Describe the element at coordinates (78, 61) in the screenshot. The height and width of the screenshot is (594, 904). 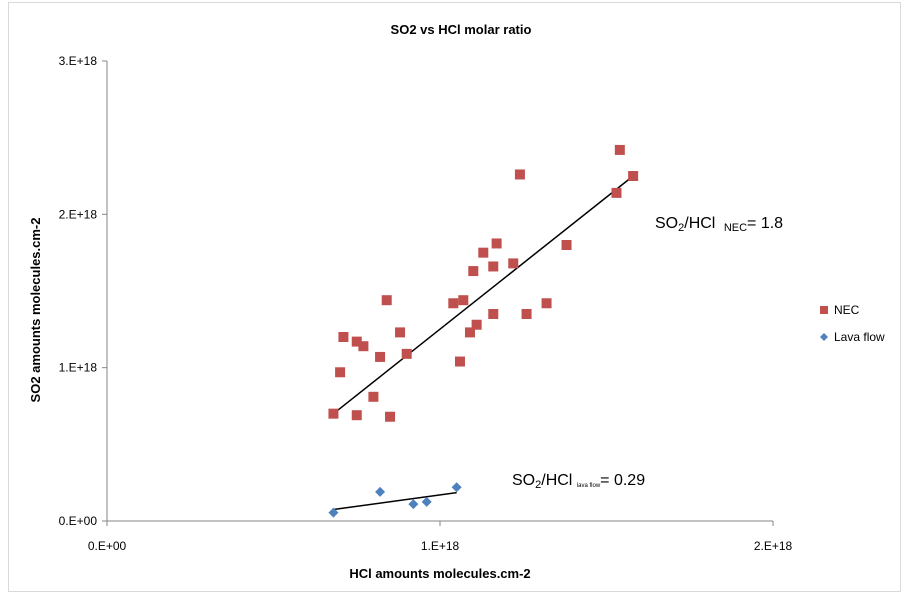
I see `y-tick-label: 3.E+18` at that location.